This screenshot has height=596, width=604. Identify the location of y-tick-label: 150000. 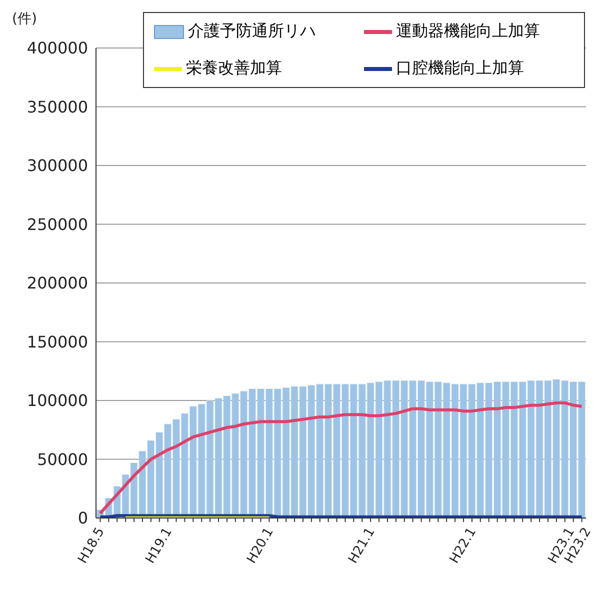
(57, 342).